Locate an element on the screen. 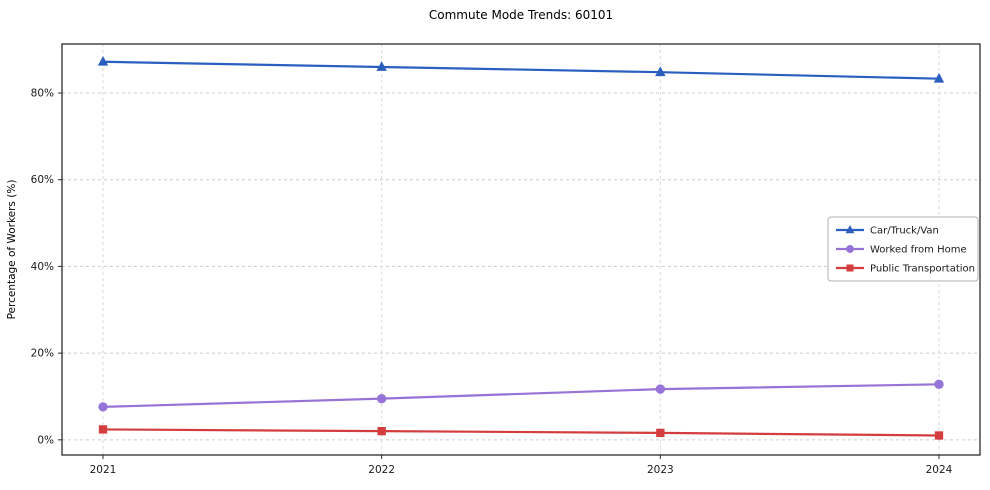 The height and width of the screenshot is (490, 990). legend-box is located at coordinates (903, 249).